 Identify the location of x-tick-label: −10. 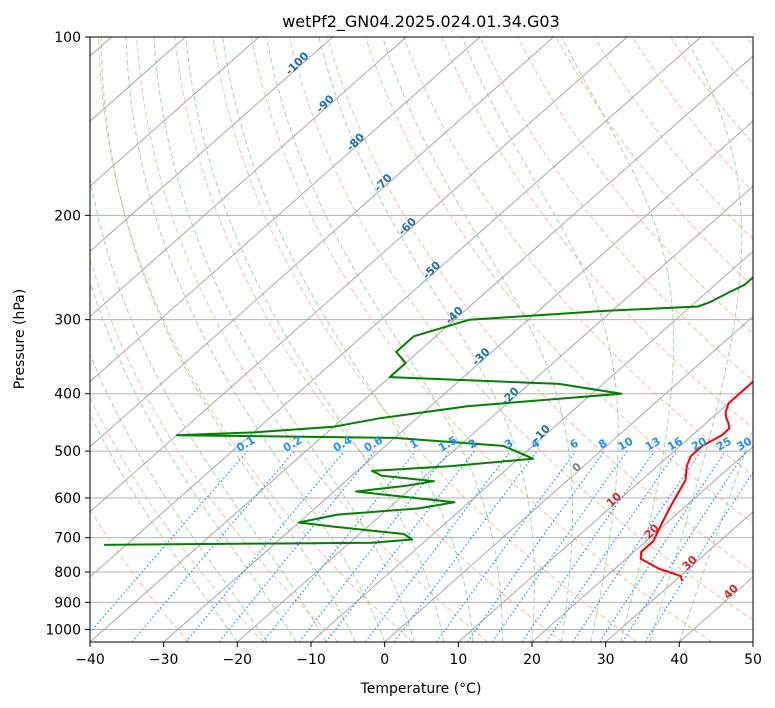
(311, 660).